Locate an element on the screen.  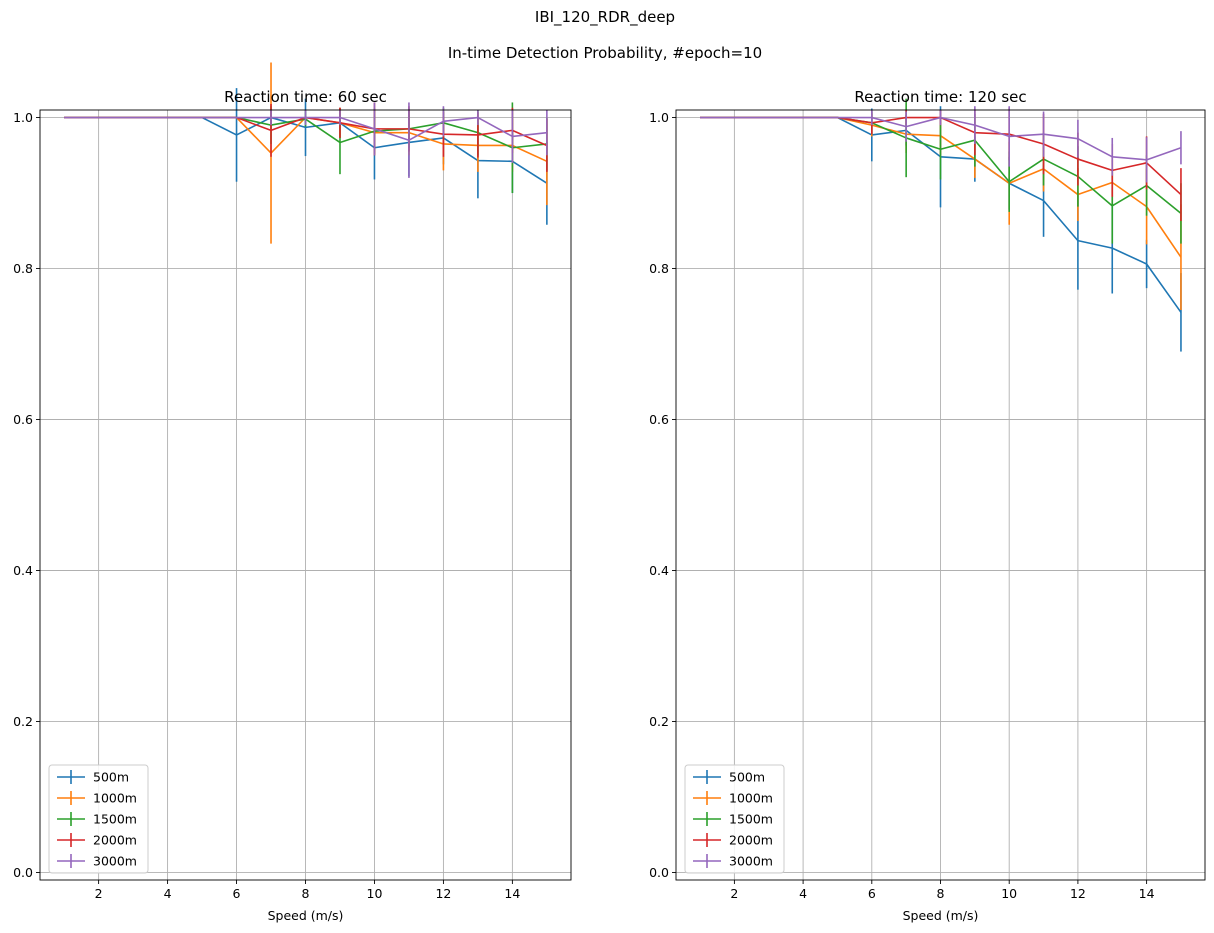
figure-subtitle: In-time Detection Probability, #epoch=10 is located at coordinates (605, 53).